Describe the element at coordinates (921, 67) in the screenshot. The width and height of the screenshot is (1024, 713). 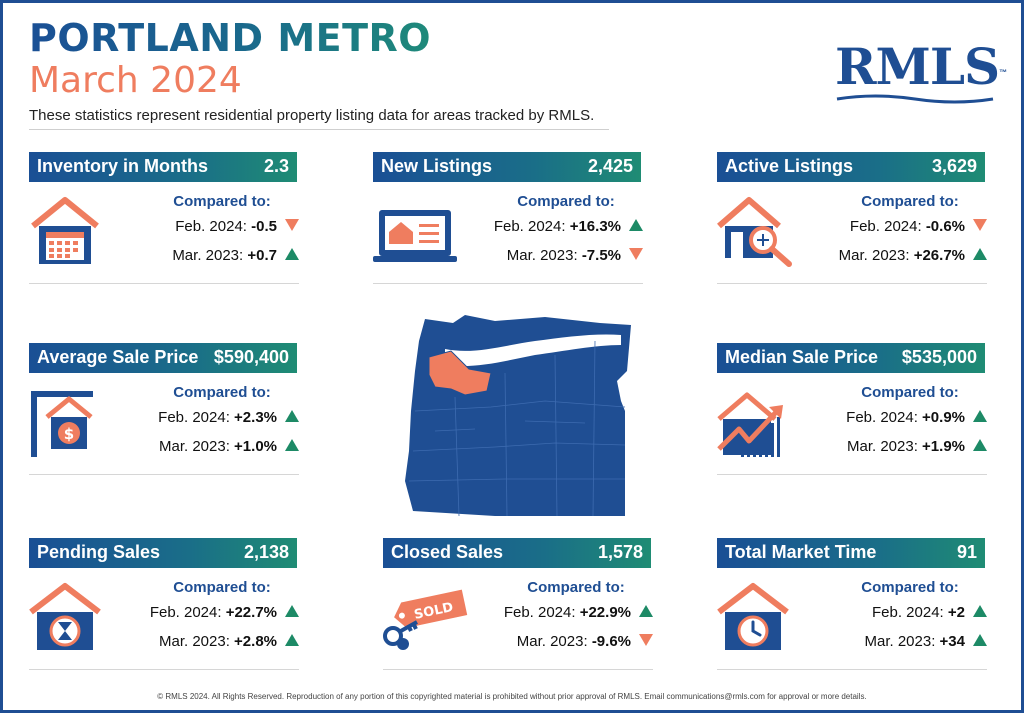
I see `rmls-logo: RMLS™` at that location.